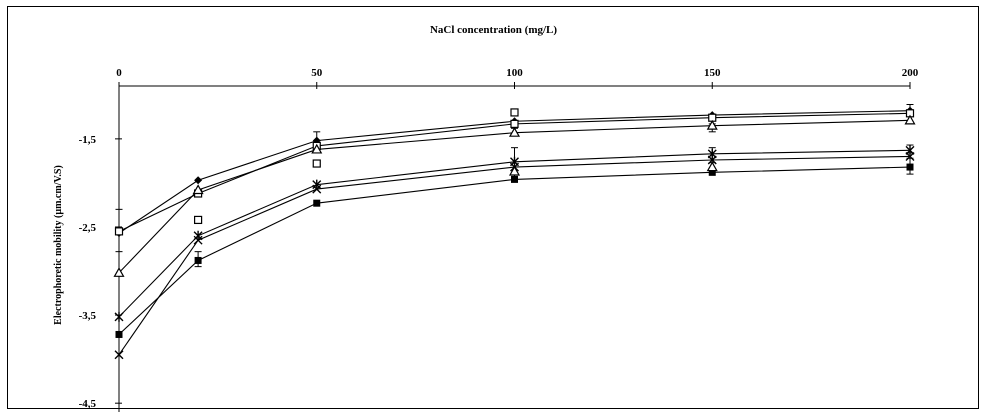 The image size is (987, 415). What do you see at coordinates (88, 140) in the screenshot?
I see `y-tick-label: -1,5` at bounding box center [88, 140].